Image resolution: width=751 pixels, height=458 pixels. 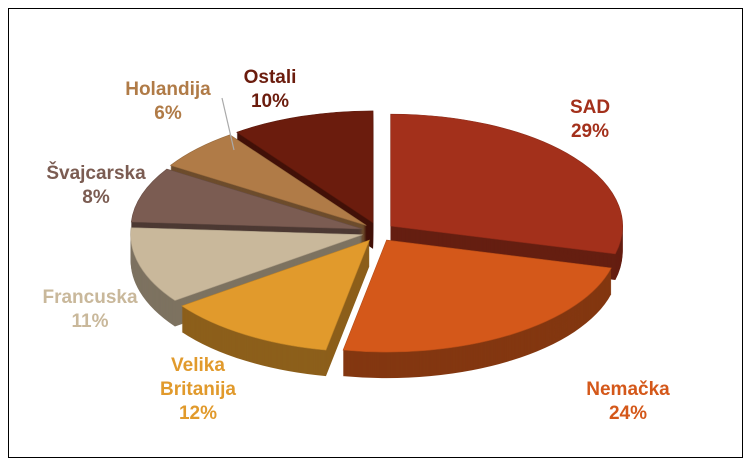 I want to click on category-label: Francuska, so click(x=90, y=297).